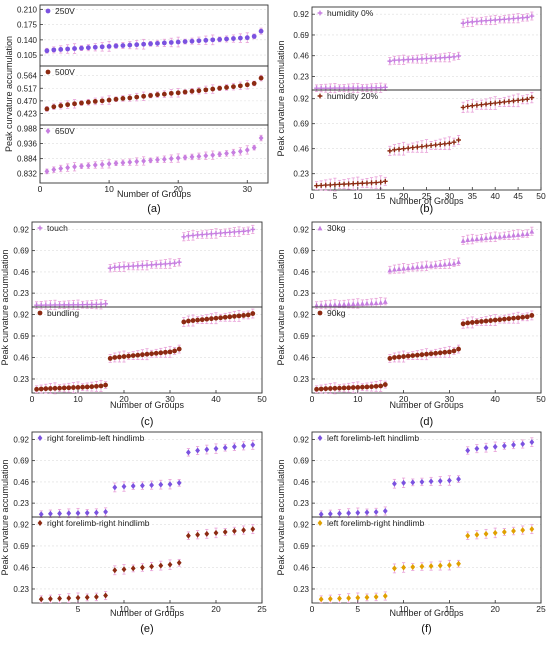 Image resolution: width=550 pixels, height=647 pixels. What do you see at coordinates (27, 76) in the screenshot?
I see `y-tick-label: 0.564` at bounding box center [27, 76].